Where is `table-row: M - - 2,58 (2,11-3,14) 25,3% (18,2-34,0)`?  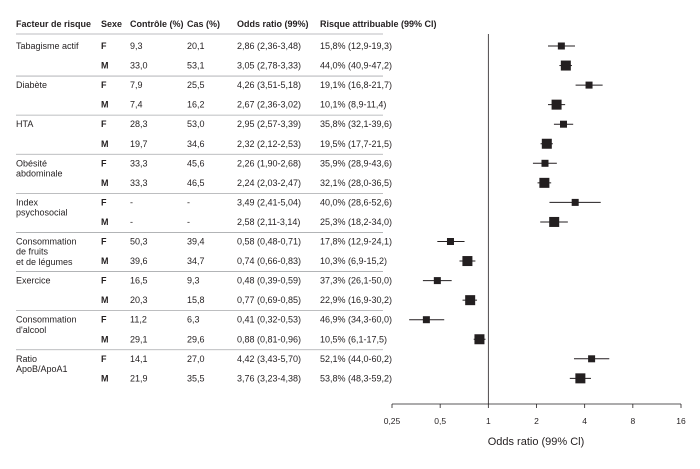 table-row: M - - 2,58 (2,11-3,14) 25,3% (18,2-34,0) is located at coordinates (246, 222).